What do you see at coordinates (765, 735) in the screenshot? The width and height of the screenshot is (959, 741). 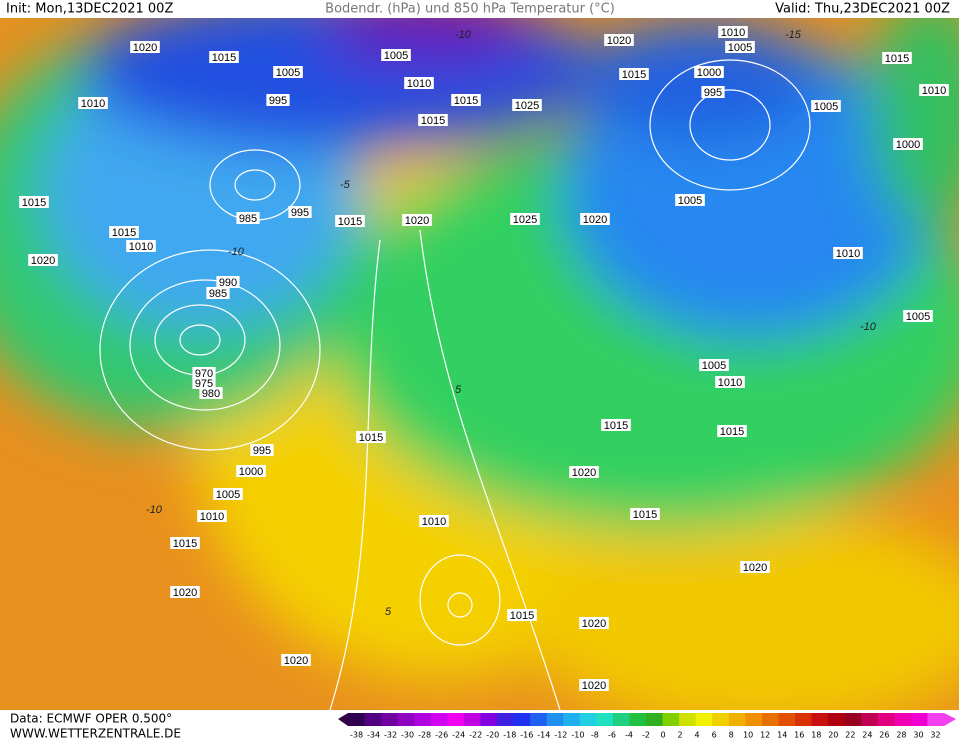 I see `scale-label: 12` at bounding box center [765, 735].